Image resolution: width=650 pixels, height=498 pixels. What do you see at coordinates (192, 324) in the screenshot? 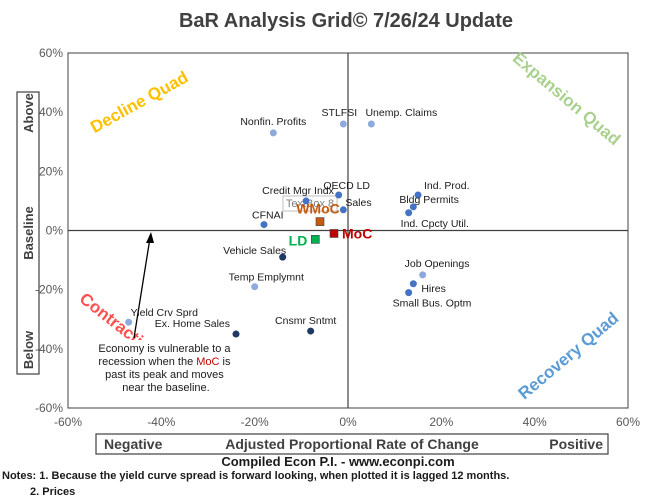
I see `point-label: Ex. Home Sales` at bounding box center [192, 324].